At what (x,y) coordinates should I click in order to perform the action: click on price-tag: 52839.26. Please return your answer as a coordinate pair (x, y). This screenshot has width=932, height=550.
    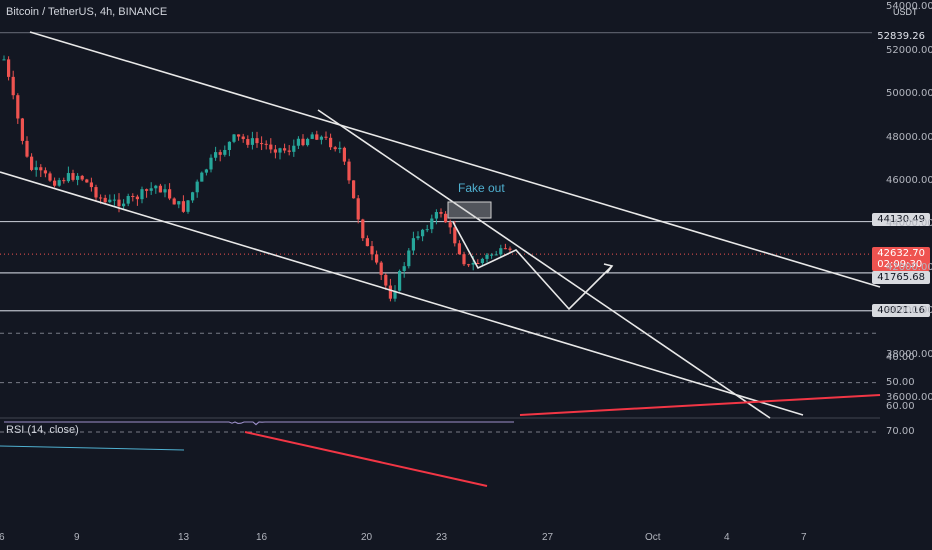
    Looking at the image, I should click on (901, 36).